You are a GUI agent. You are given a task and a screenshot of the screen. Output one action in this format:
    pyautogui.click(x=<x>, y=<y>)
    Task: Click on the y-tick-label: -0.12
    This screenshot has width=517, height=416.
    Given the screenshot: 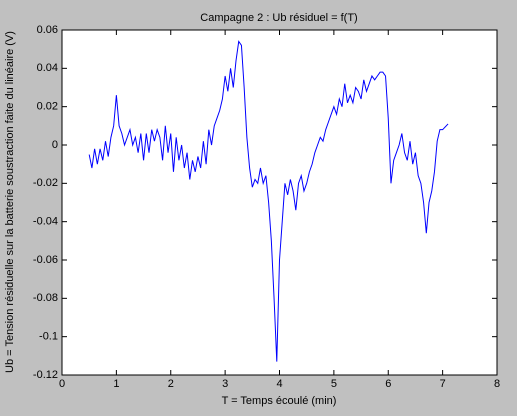 What is the action you would take?
    pyautogui.click(x=45, y=375)
    